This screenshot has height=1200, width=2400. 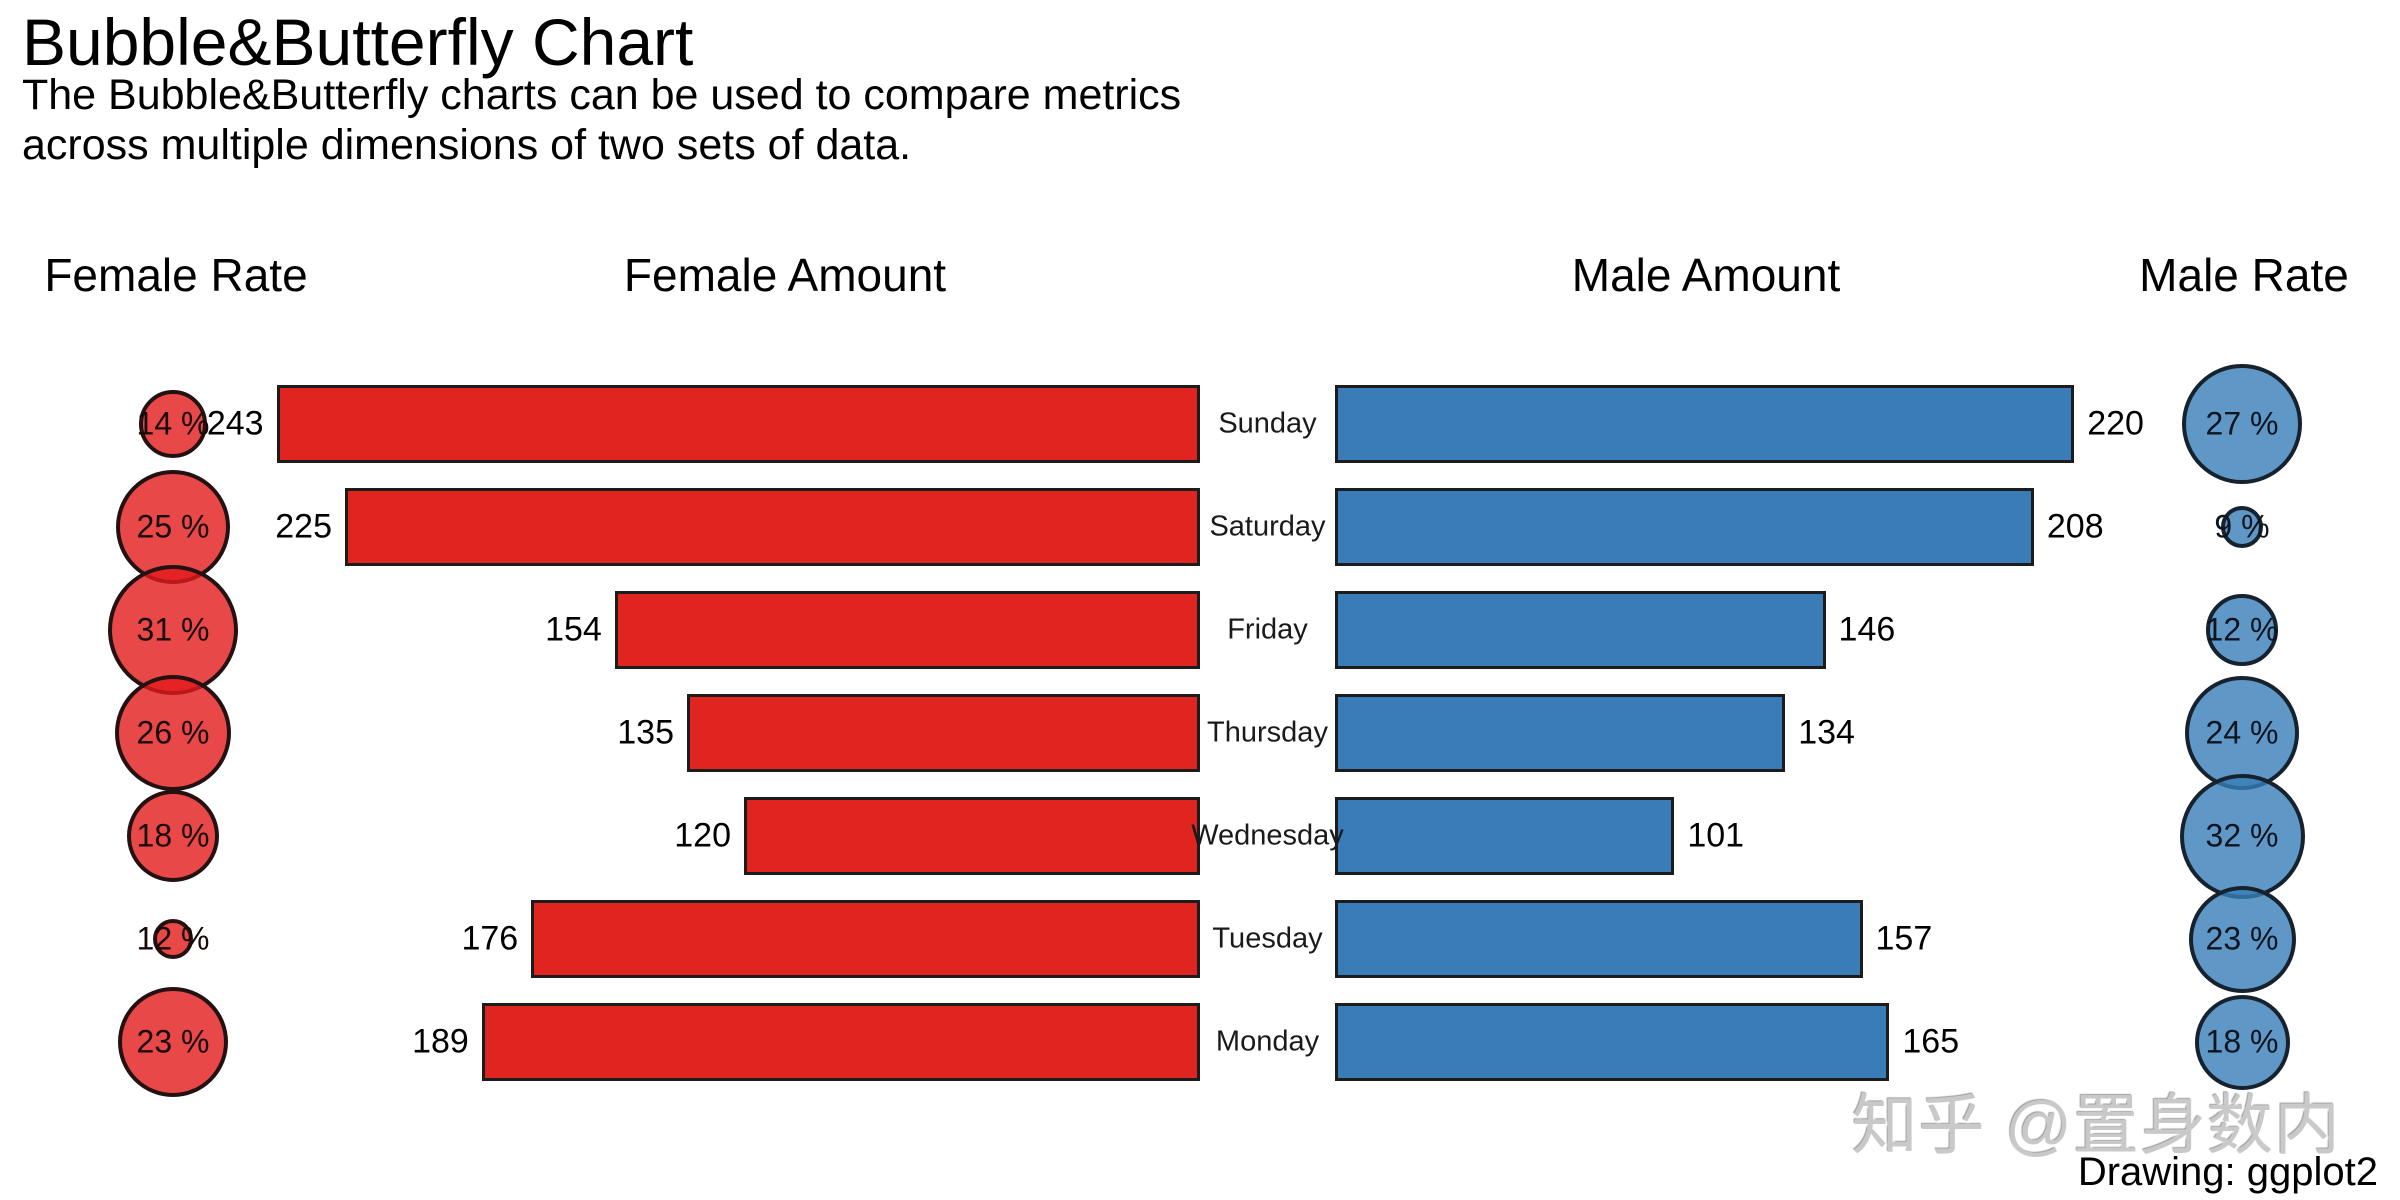 I want to click on male-rate-label: 18 %, so click(x=2242, y=1041).